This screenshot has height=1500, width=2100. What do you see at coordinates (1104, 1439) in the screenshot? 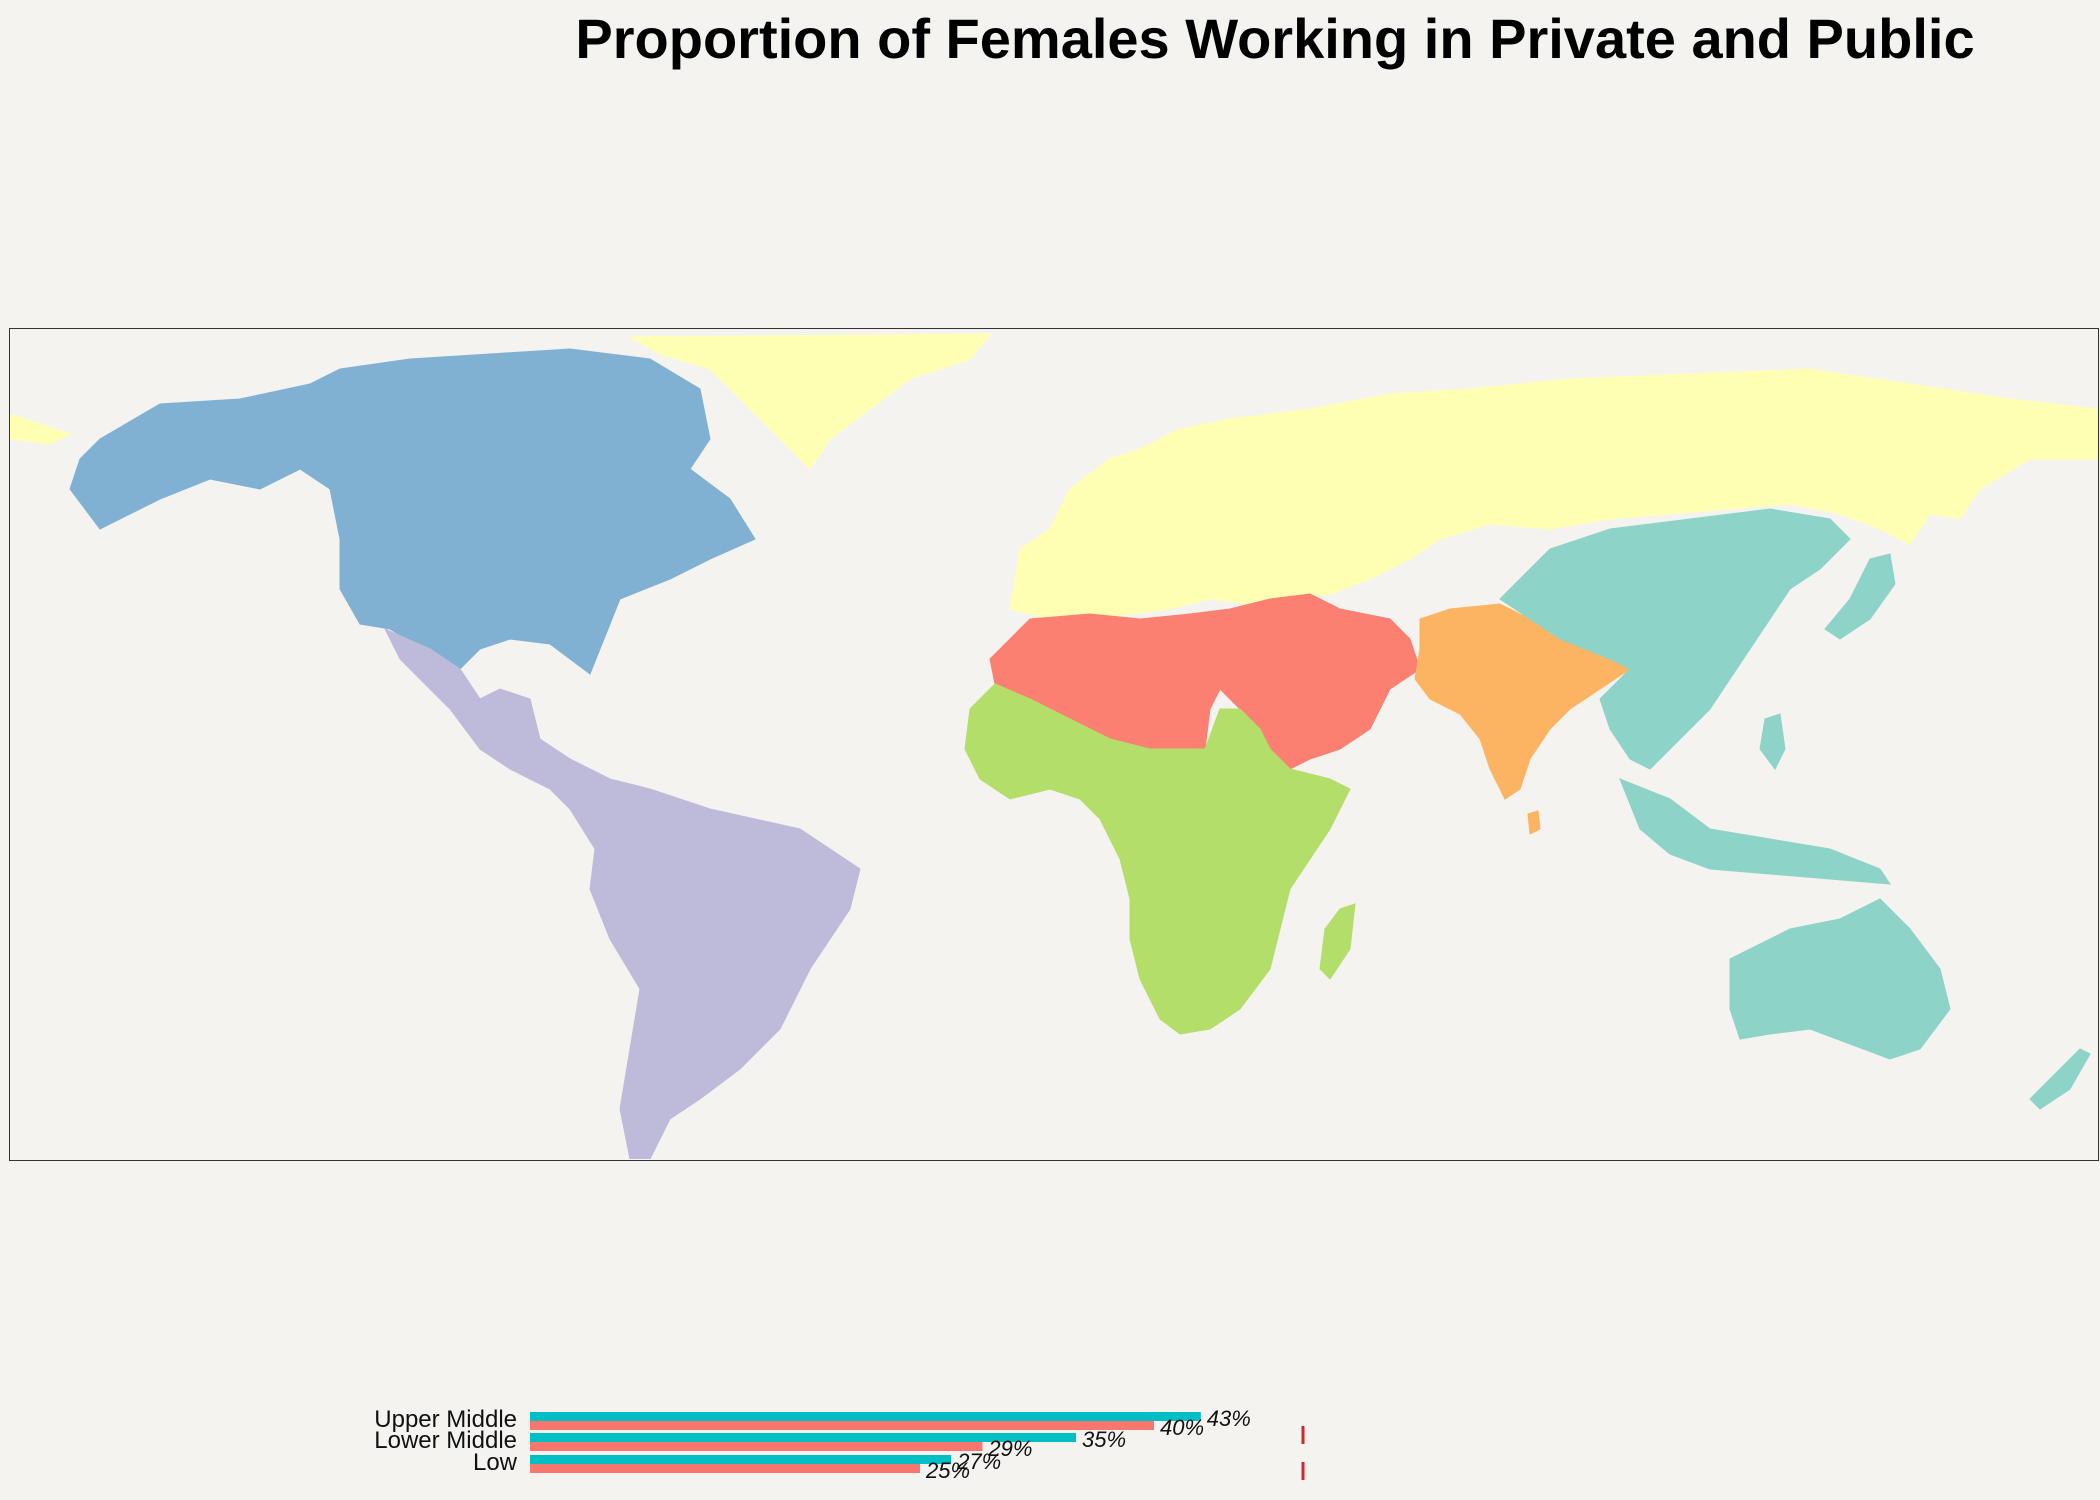
I see `value-label-lower-middle-series-1: 35%` at bounding box center [1104, 1439].